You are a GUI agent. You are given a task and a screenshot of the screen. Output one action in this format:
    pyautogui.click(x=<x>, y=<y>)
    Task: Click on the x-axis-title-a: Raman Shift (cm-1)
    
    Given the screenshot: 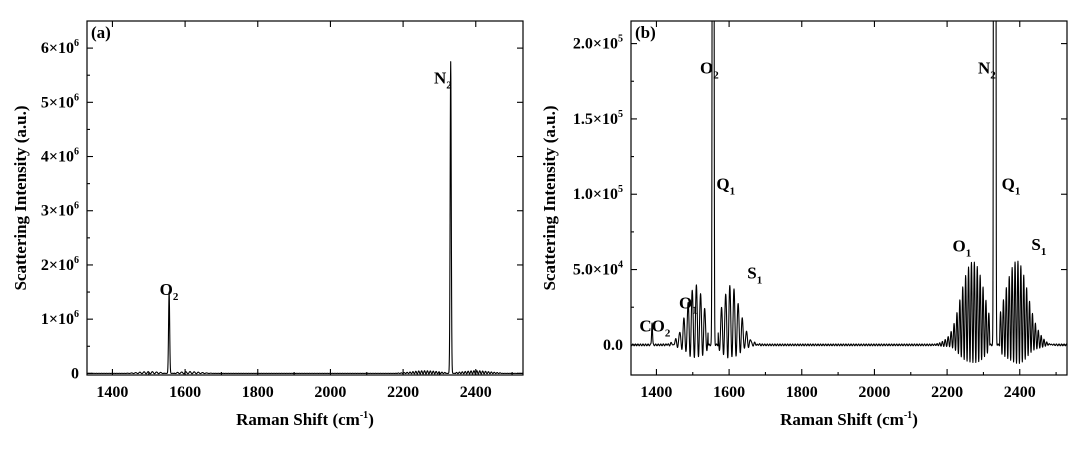 What is the action you would take?
    pyautogui.click(x=305, y=419)
    